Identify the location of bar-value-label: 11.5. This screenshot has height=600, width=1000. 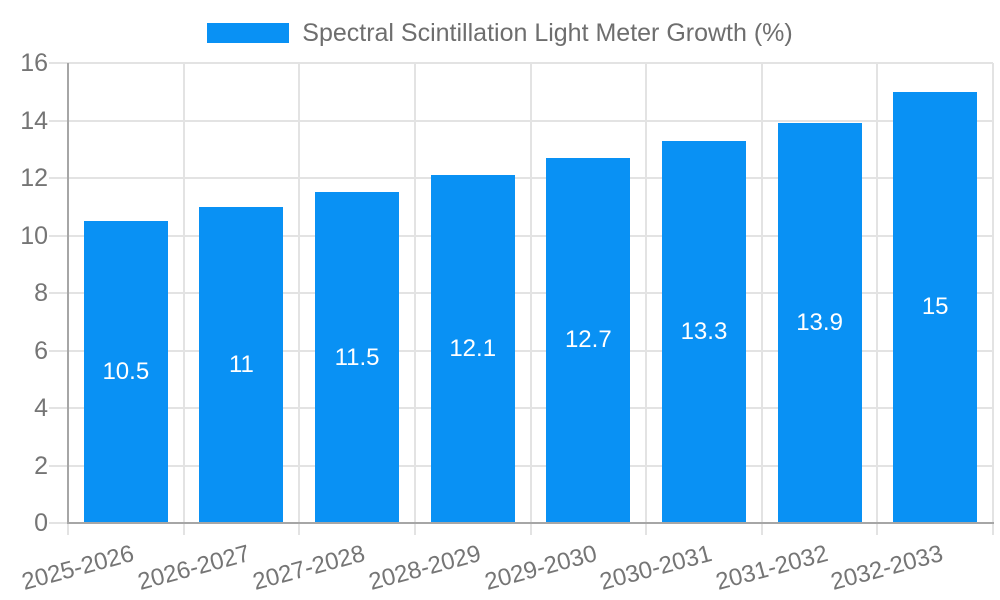
(357, 357).